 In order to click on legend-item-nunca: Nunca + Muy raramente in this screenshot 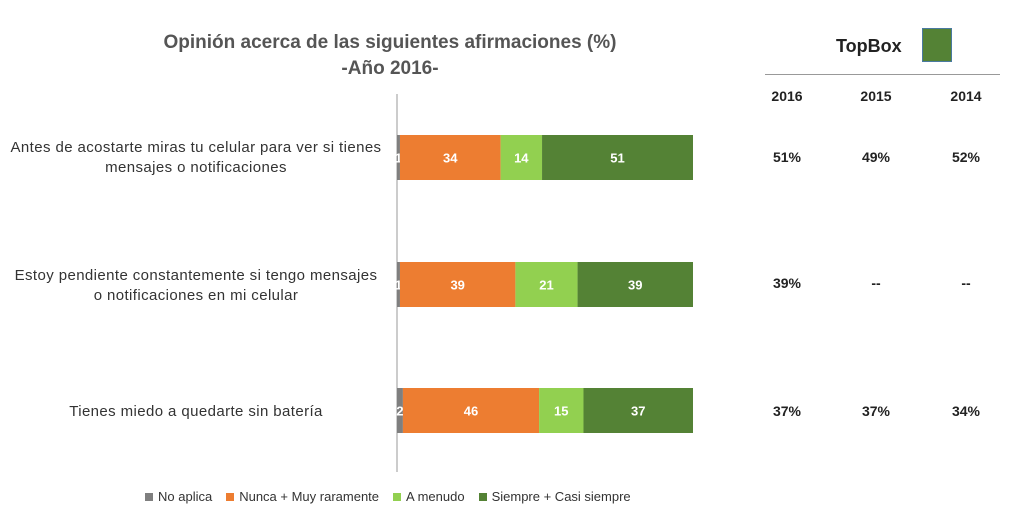, I will do `click(302, 496)`.